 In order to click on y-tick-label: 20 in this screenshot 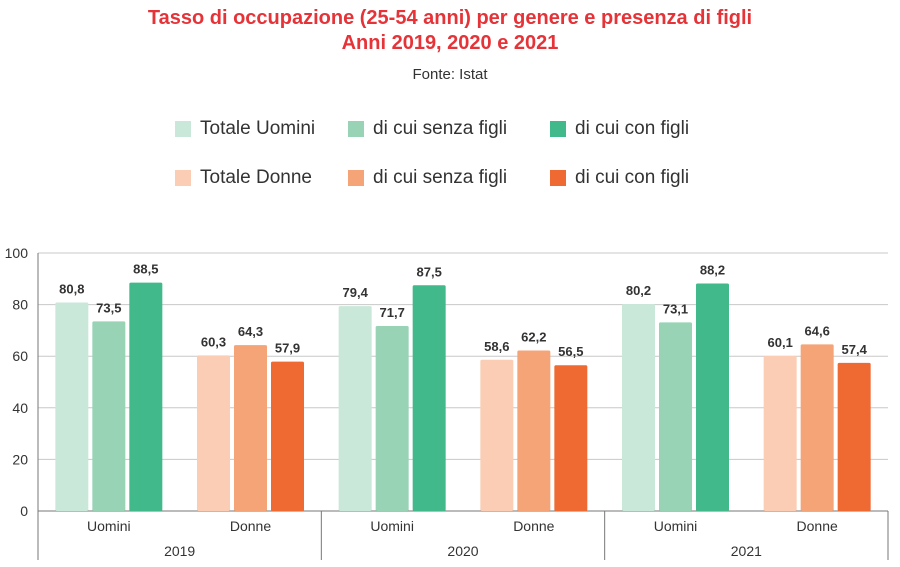, I will do `click(20, 459)`.